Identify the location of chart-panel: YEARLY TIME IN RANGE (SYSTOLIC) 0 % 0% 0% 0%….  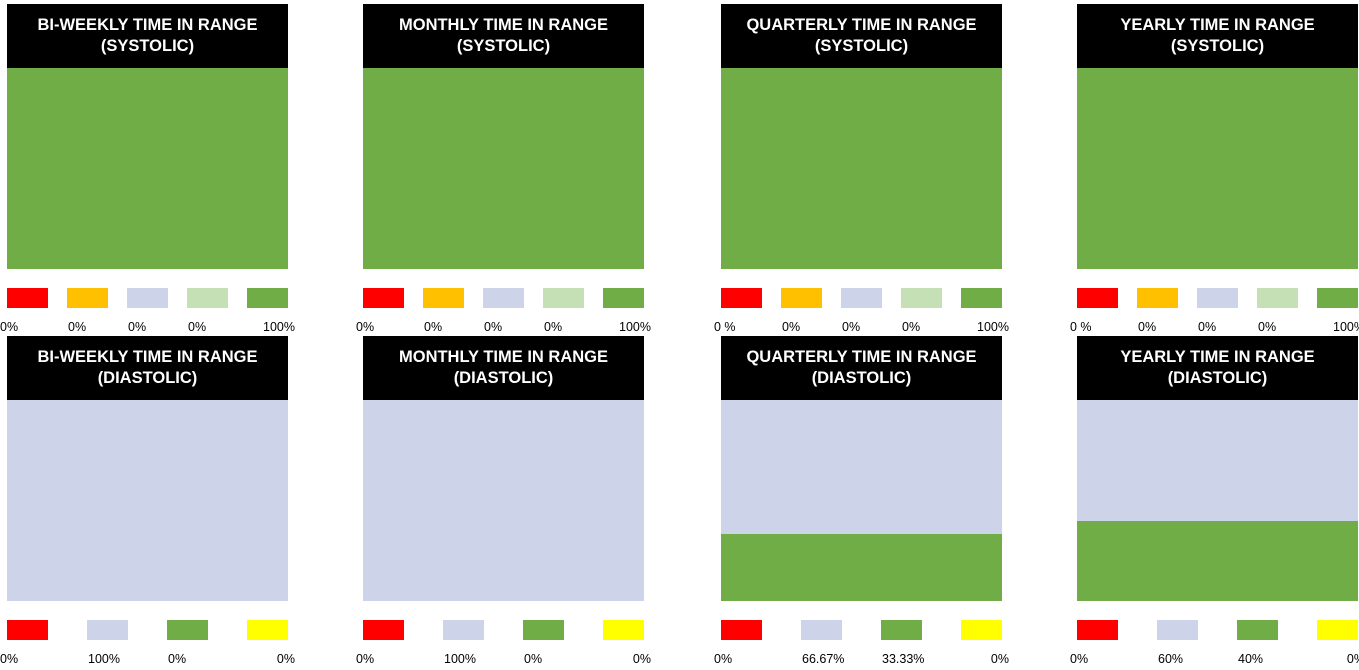
(1214, 169).